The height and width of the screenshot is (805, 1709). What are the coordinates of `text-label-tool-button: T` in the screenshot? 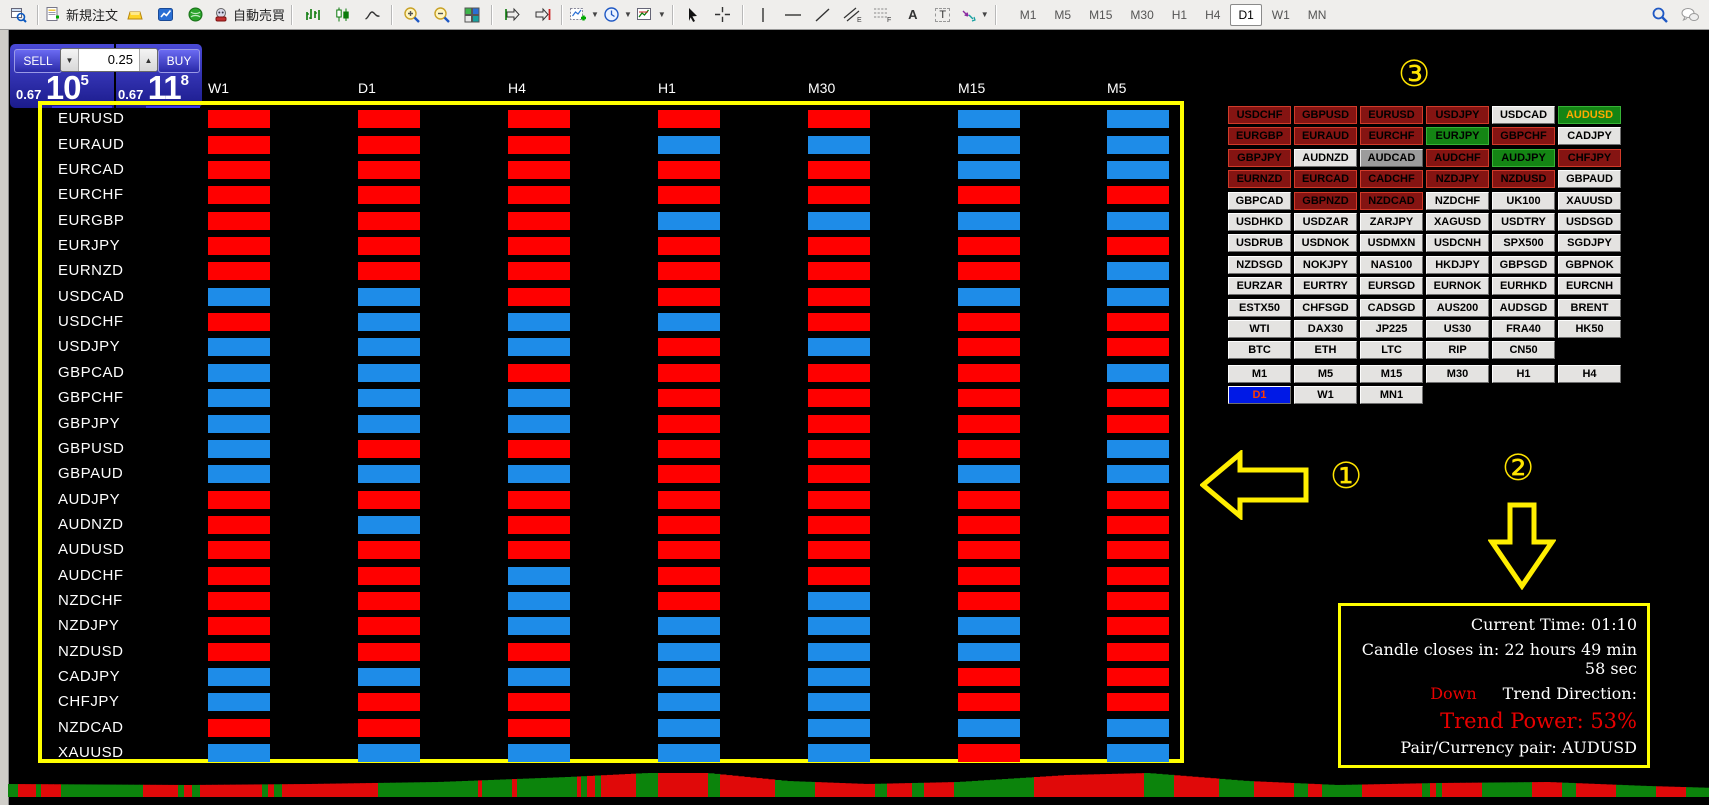 It's located at (943, 15).